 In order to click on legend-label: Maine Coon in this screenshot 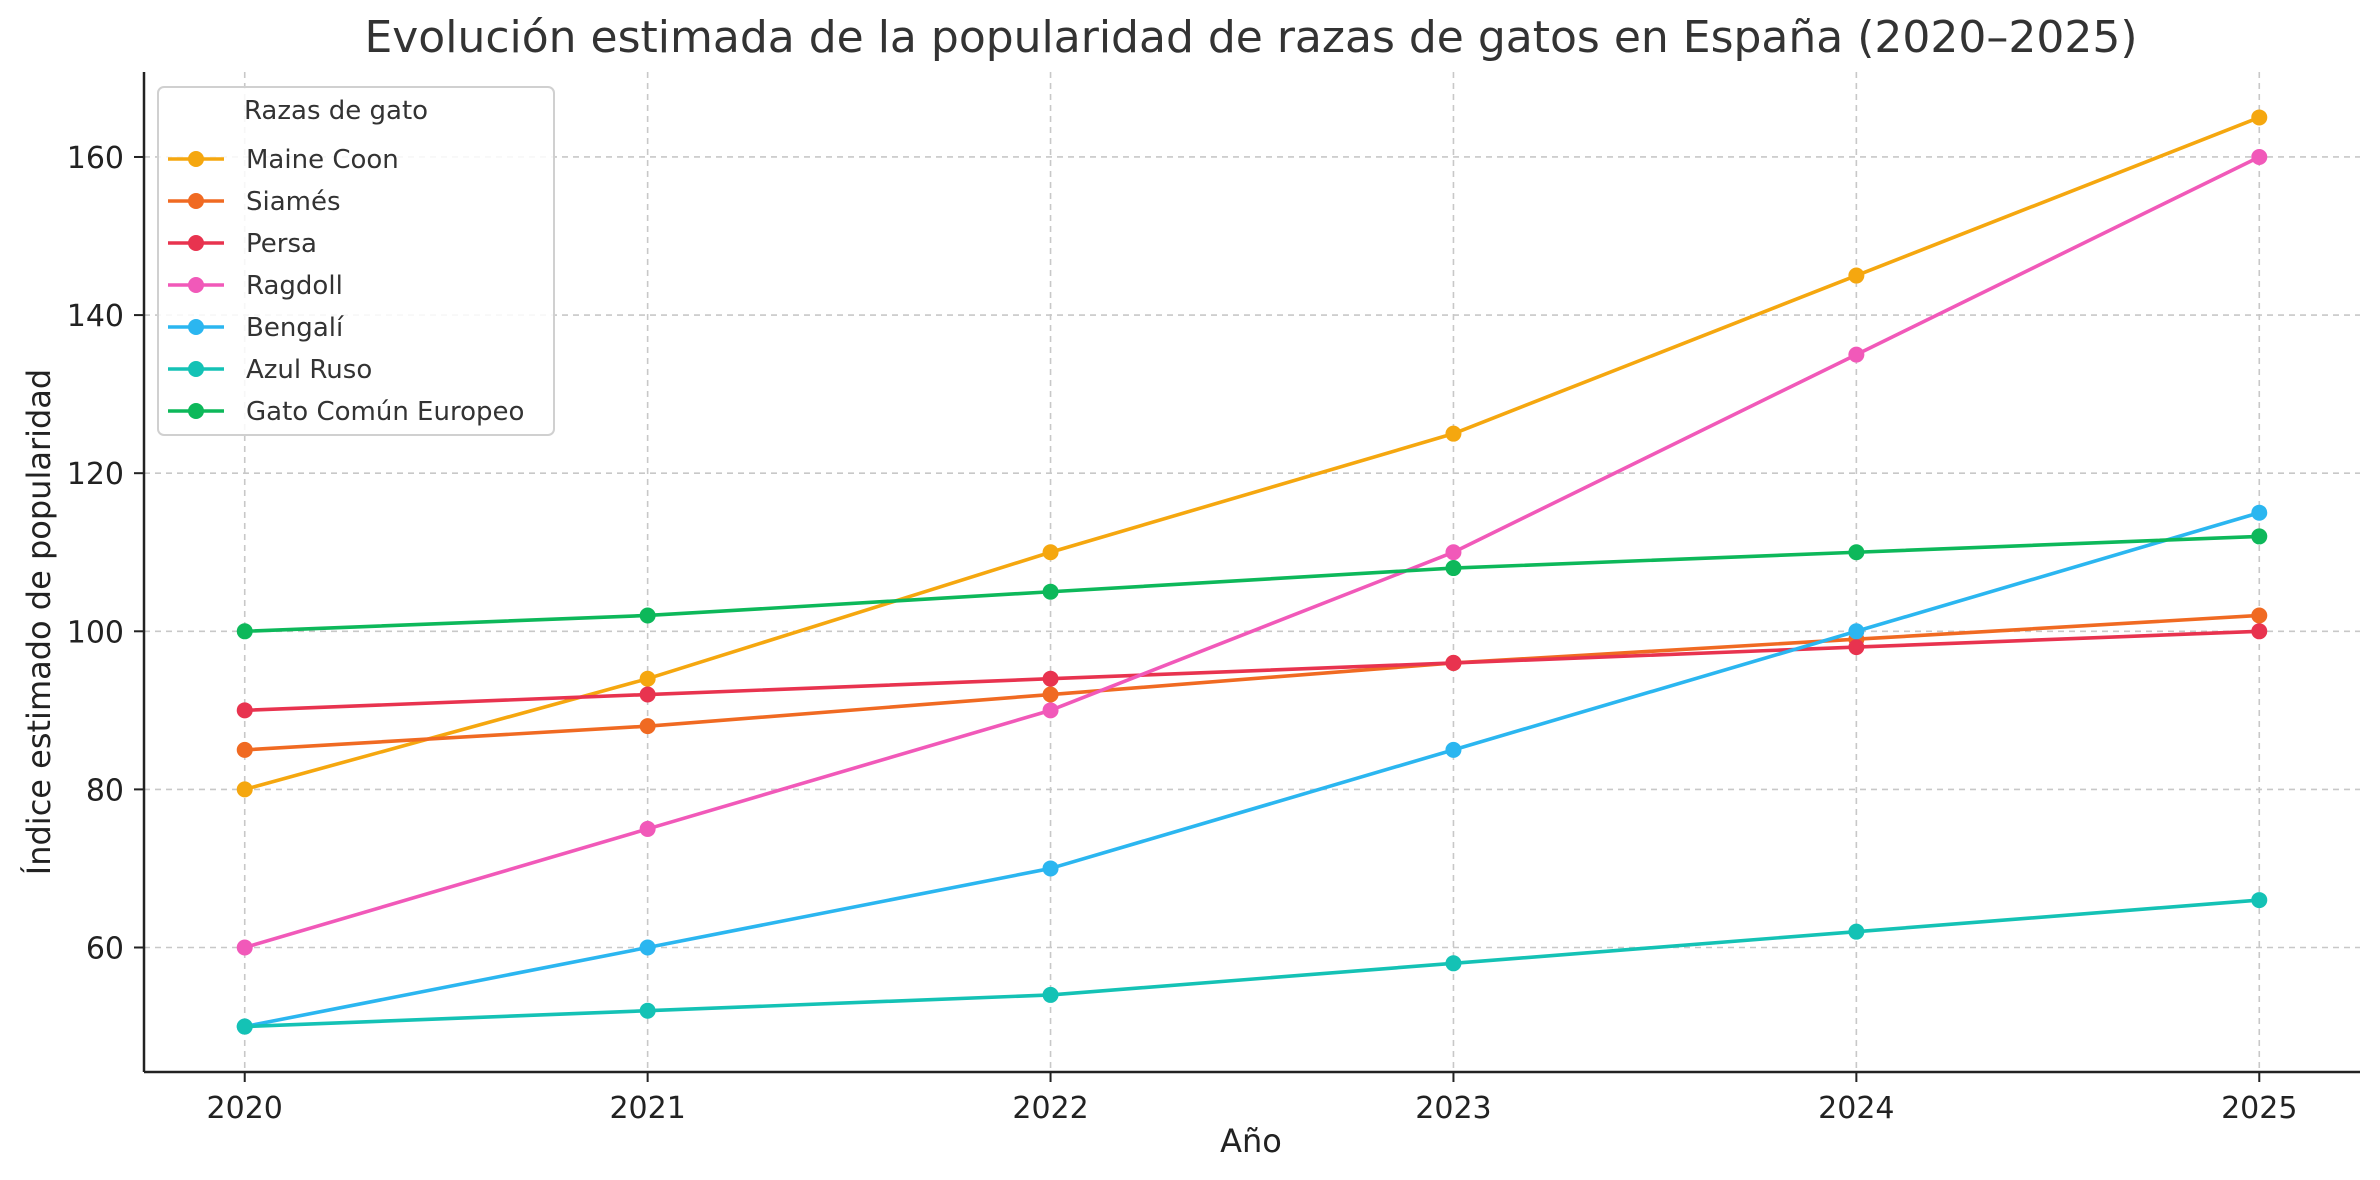, I will do `click(322, 160)`.